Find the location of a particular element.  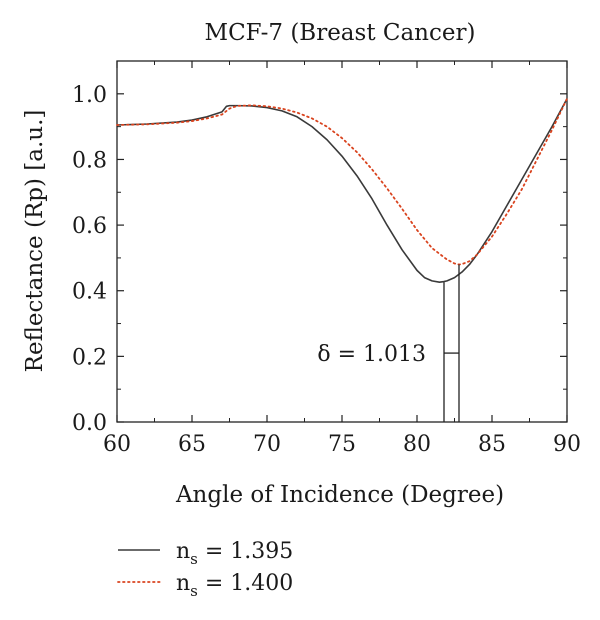

legend-label: ns = 1.400 is located at coordinates (234, 585).